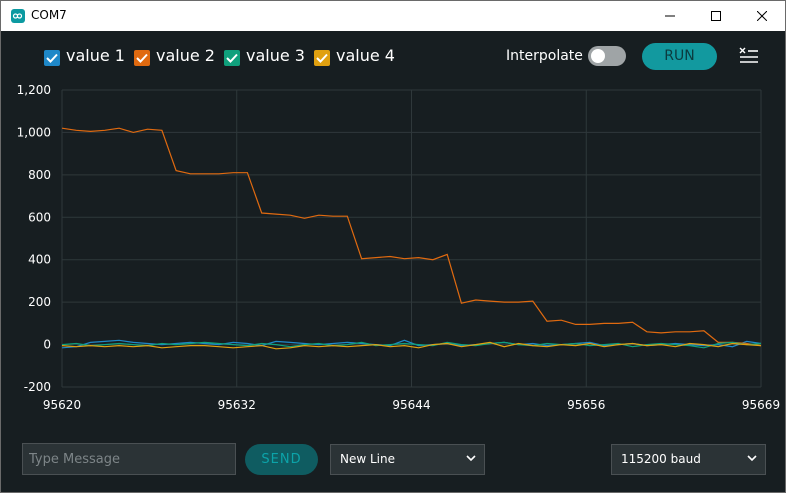  Describe the element at coordinates (749, 56) in the screenshot. I see `clear-menu-icon` at that location.